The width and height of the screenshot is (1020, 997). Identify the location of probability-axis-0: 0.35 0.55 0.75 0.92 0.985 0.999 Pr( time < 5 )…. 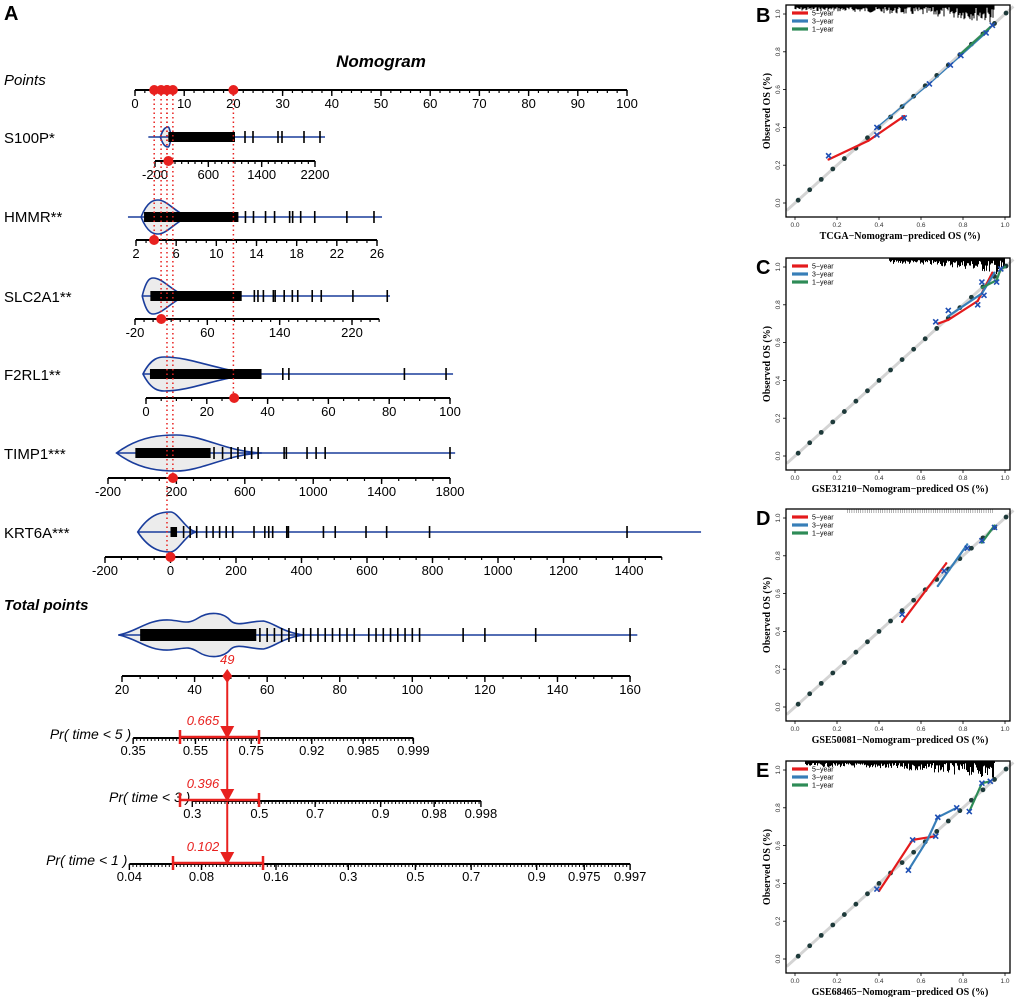
(240, 735).